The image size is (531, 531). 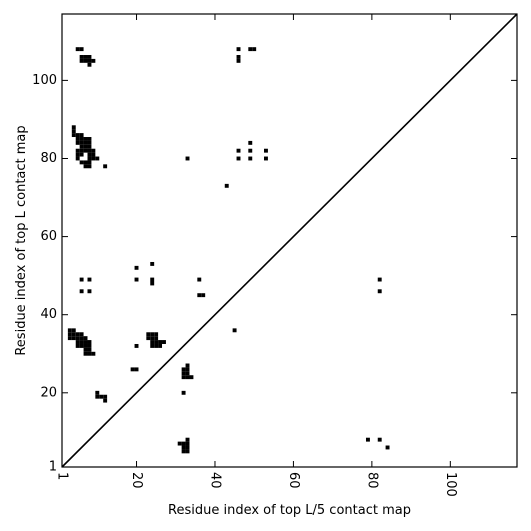 What do you see at coordinates (48, 314) in the screenshot?
I see `y-tick-label: 40` at bounding box center [48, 314].